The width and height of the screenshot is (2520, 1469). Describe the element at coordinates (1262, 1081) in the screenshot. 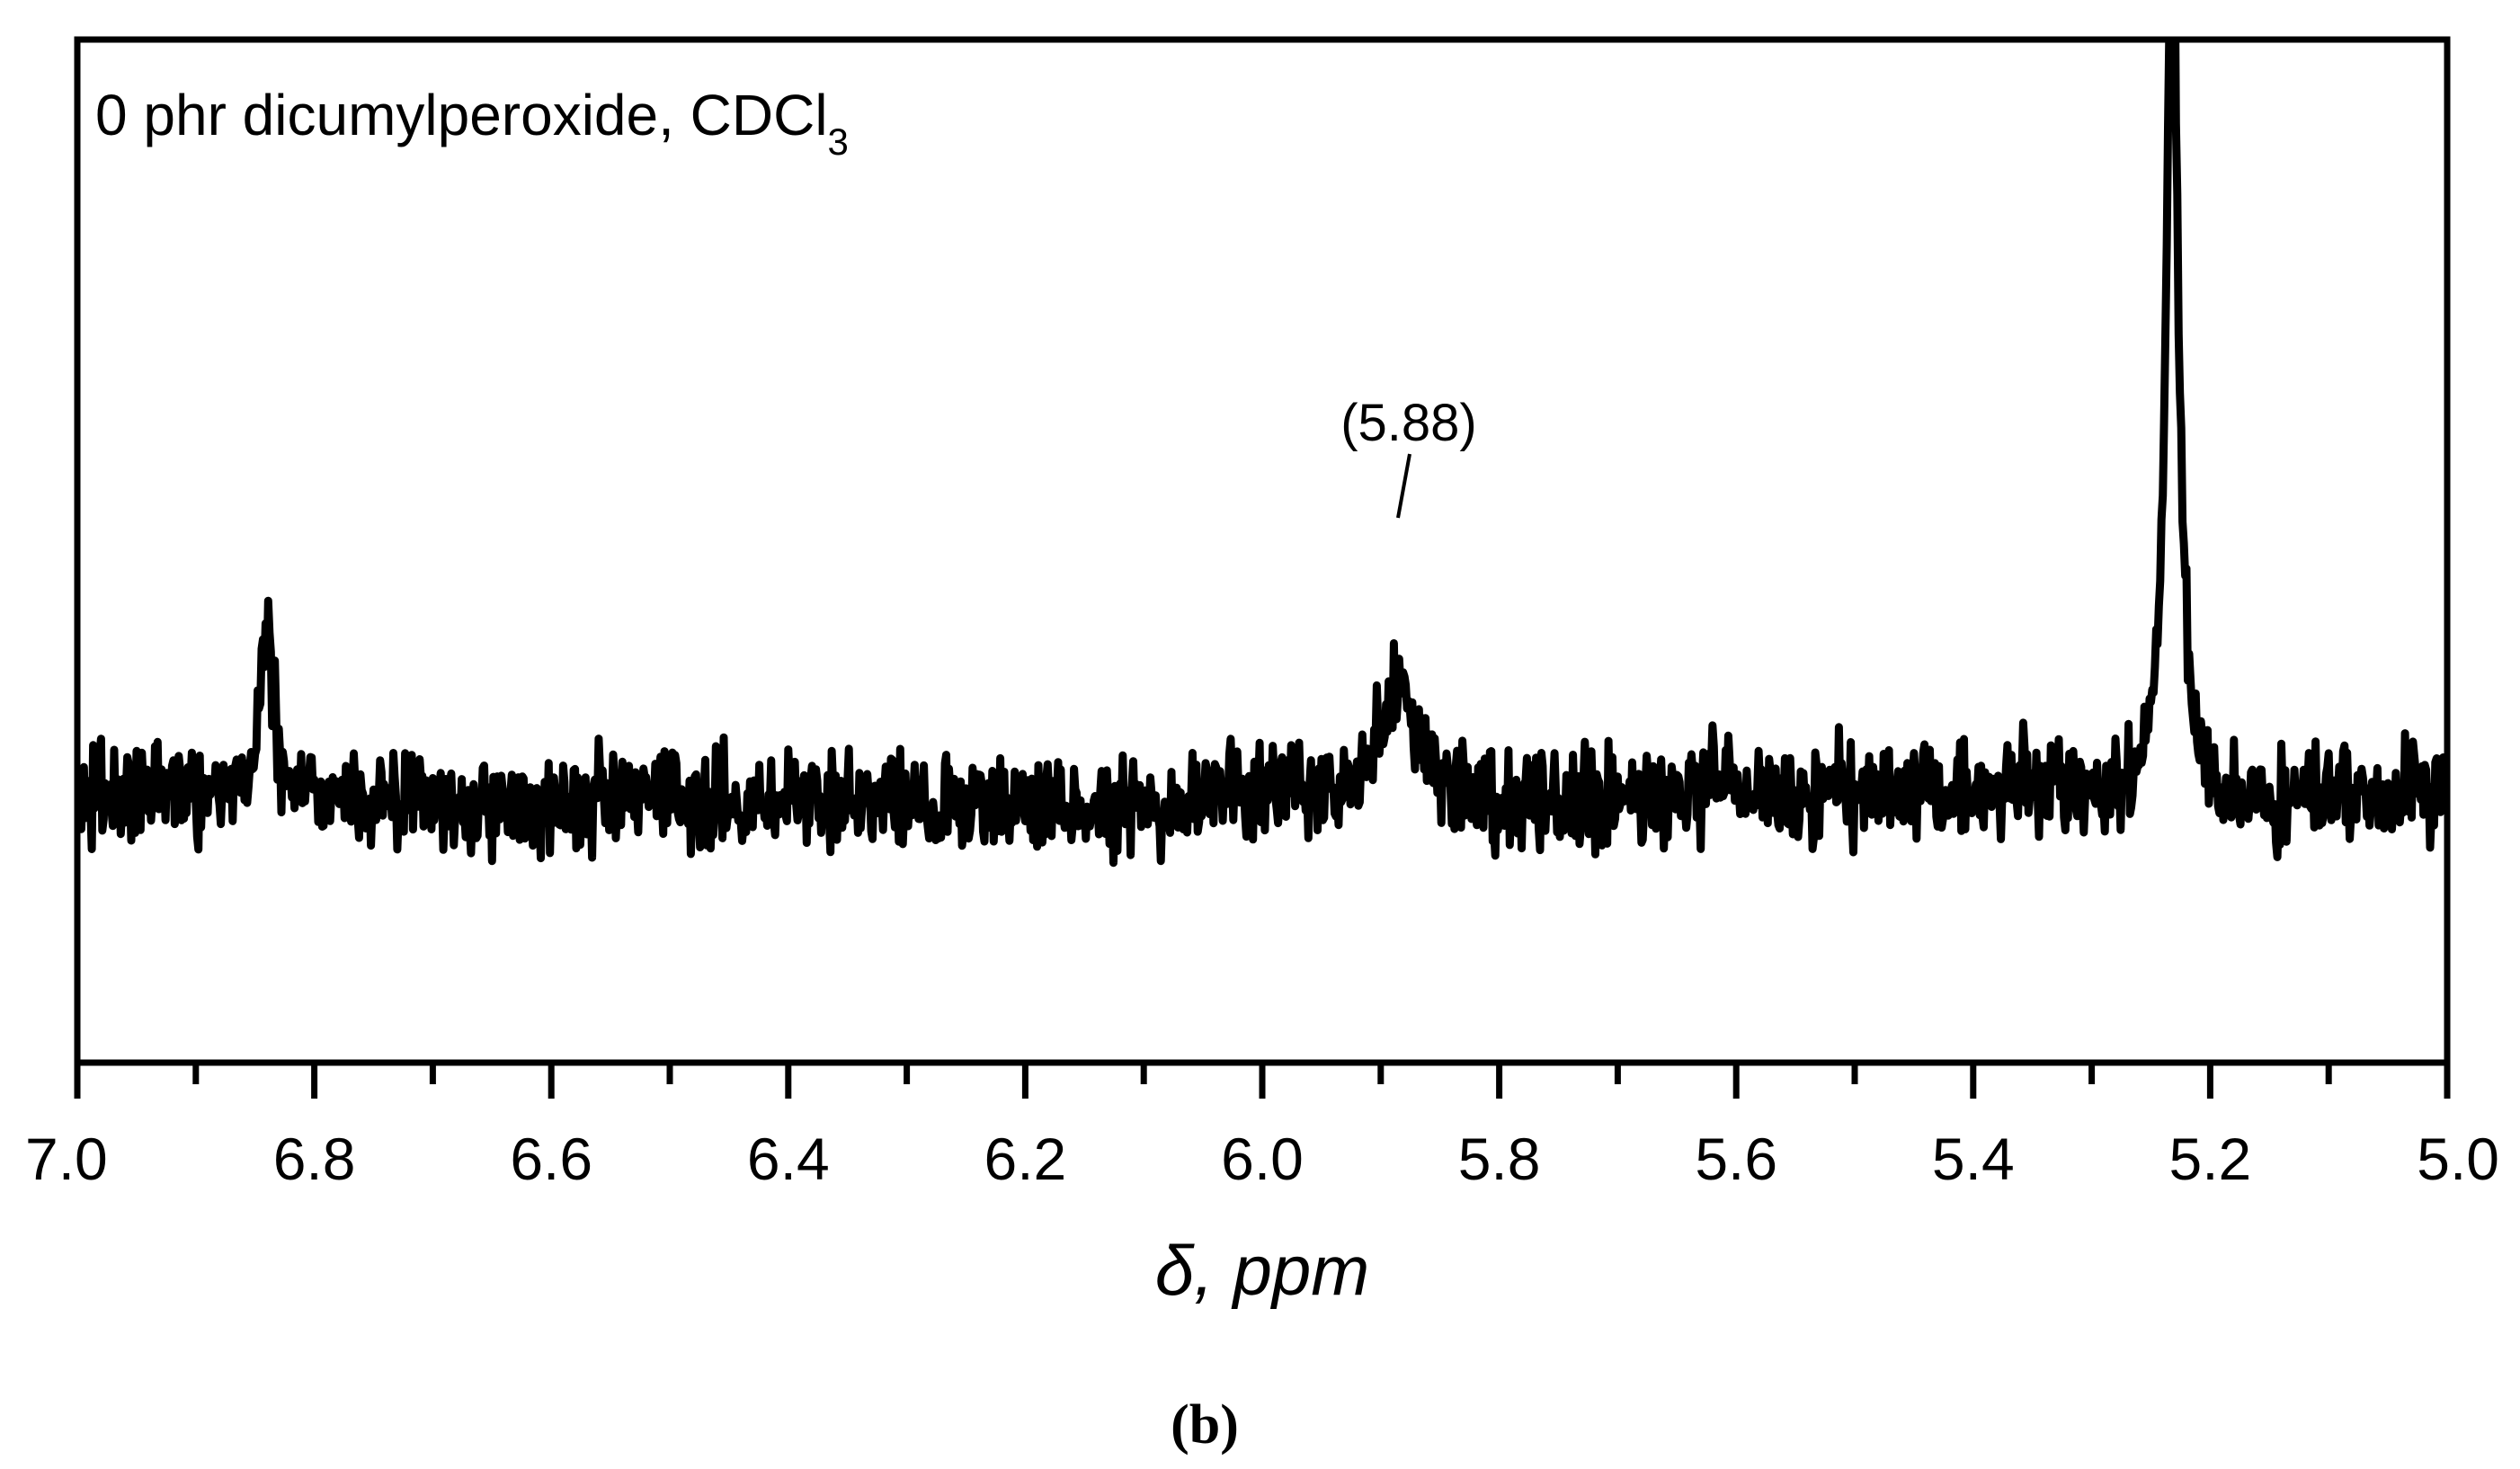

I see `x-axis-ticks` at that location.